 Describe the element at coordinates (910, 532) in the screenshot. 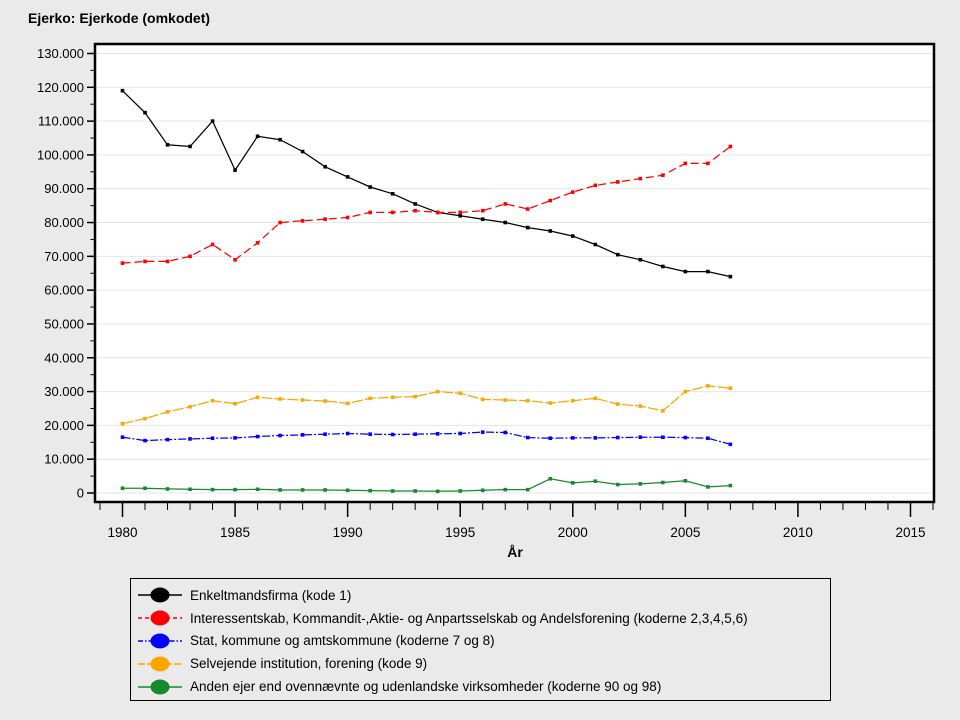

I see `x-tick-label: 2015` at that location.